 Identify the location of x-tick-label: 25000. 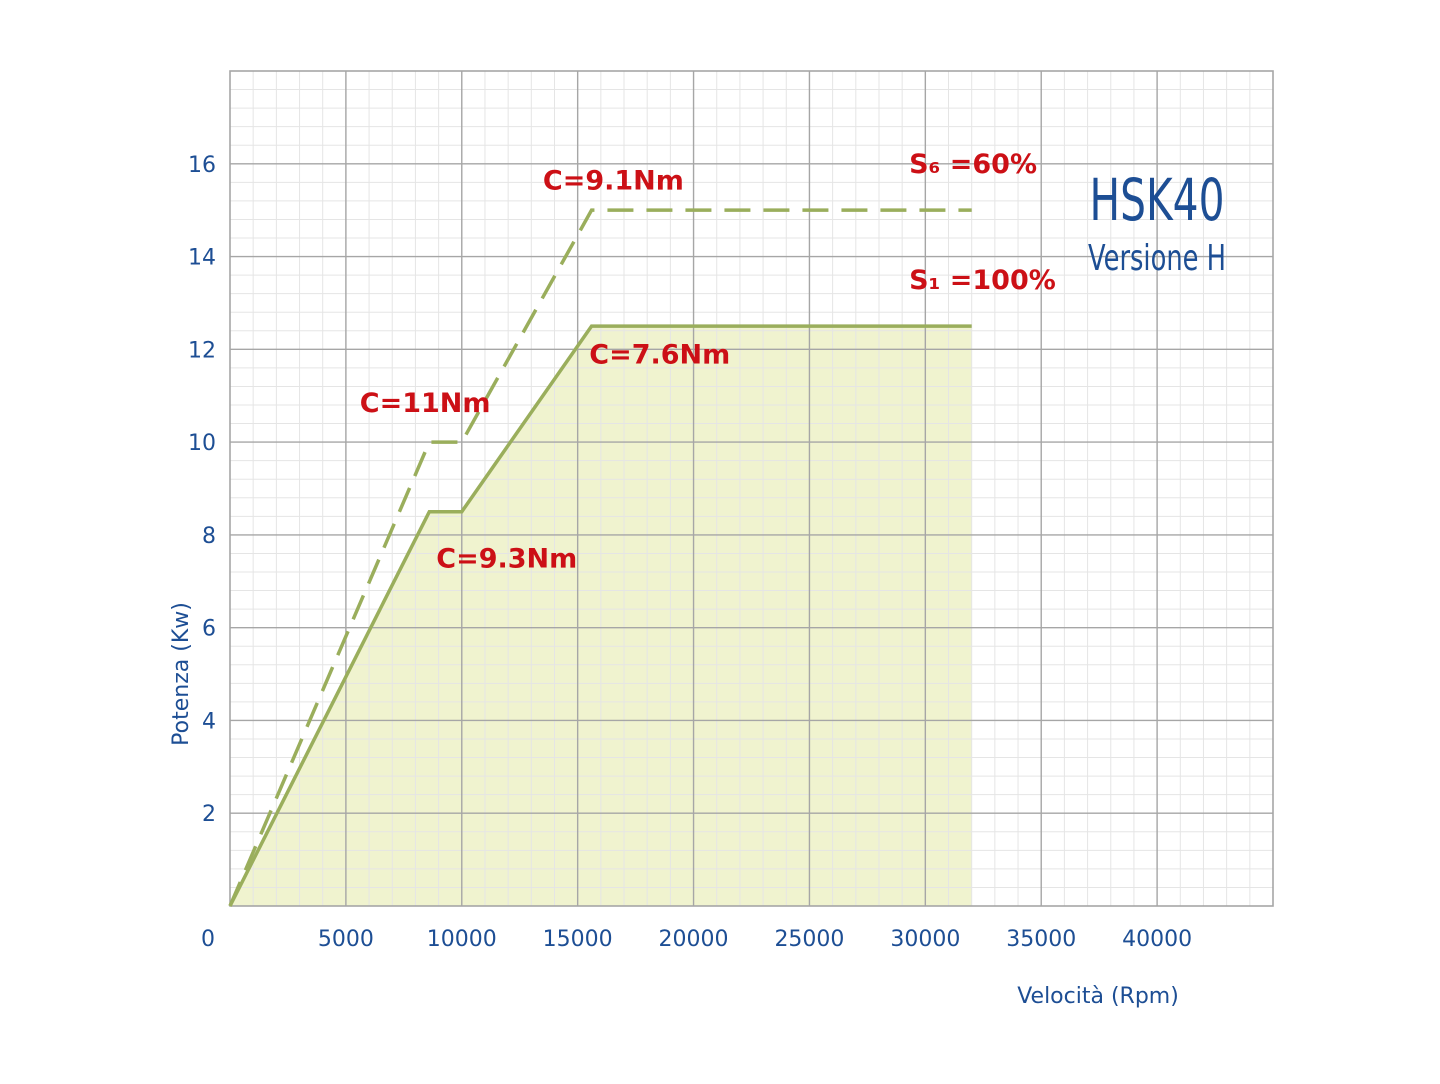
(809, 939).